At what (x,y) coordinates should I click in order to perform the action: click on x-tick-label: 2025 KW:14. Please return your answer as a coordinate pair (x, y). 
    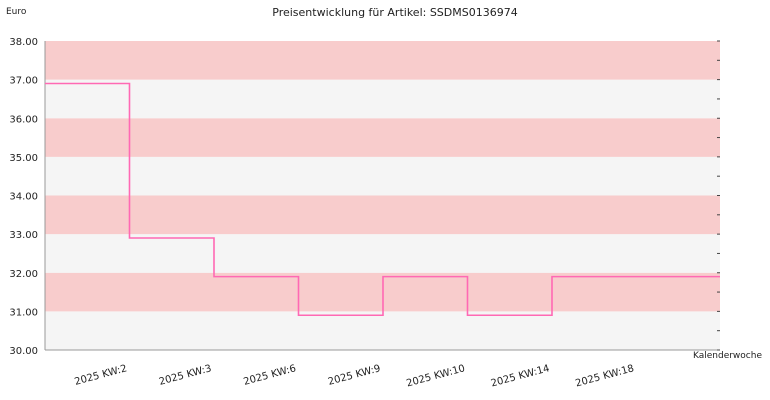
    Looking at the image, I should click on (520, 376).